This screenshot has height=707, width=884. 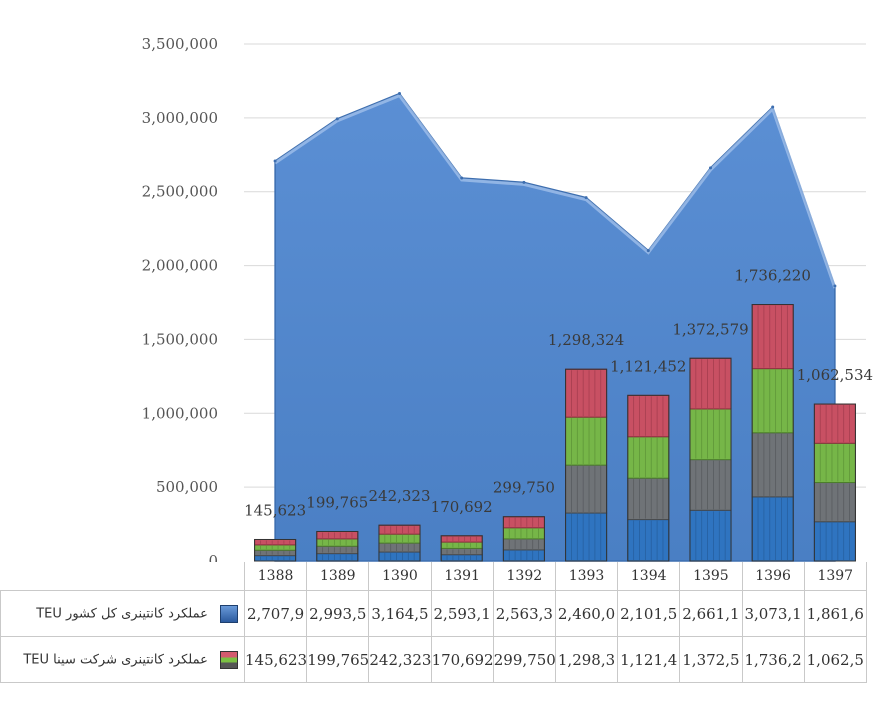 I want to click on data-label: 145,623, so click(x=275, y=510).